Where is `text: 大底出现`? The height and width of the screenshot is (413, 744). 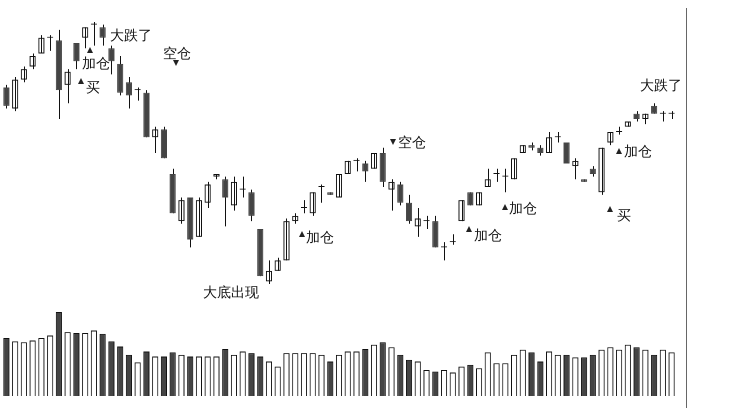
text: 大底出现 is located at coordinates (231, 293).